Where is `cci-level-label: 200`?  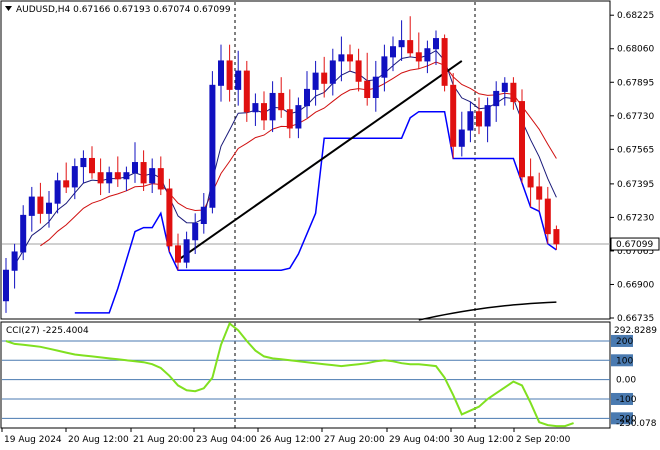 cci-level-label: 200 is located at coordinates (624, 342).